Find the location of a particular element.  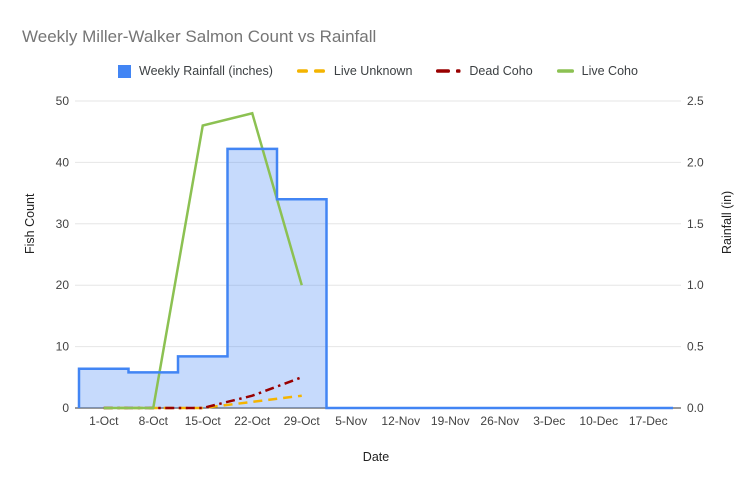

legend-item-live-coho: Live Coho is located at coordinates (597, 71).